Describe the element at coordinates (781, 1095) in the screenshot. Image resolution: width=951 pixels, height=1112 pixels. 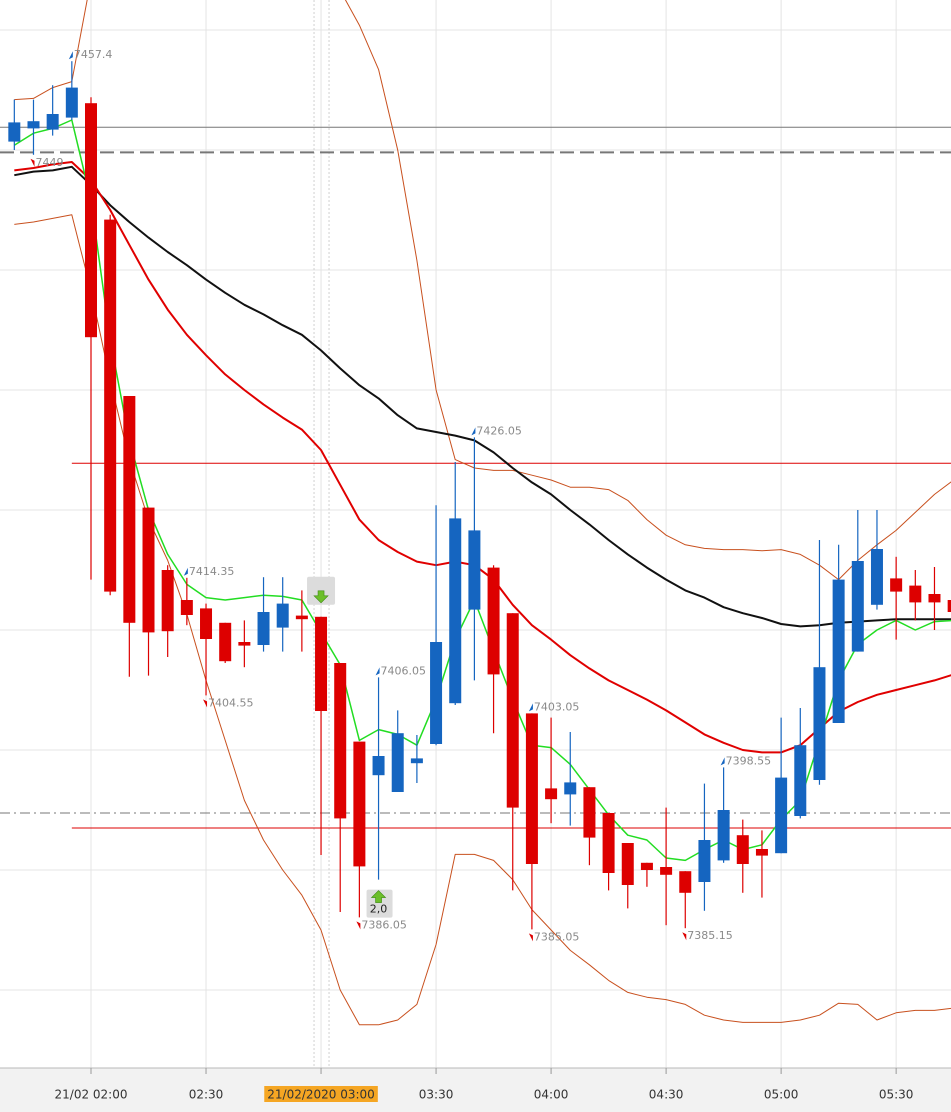
I see `x-tick-label: 05:00` at that location.